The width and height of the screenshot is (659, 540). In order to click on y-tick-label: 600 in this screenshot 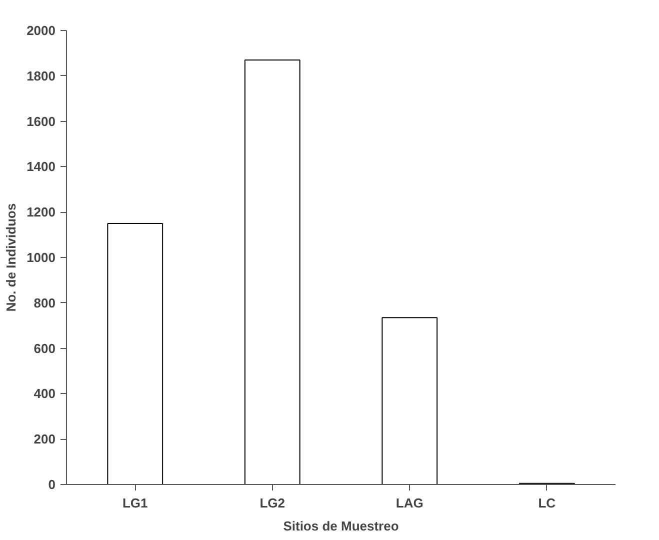, I will do `click(45, 348)`.